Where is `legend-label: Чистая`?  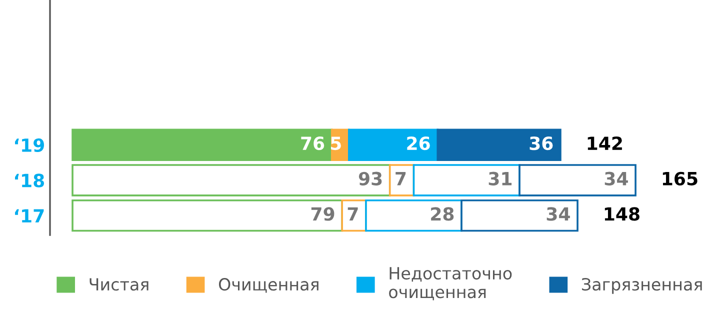
legend-label: Чистая is located at coordinates (119, 284).